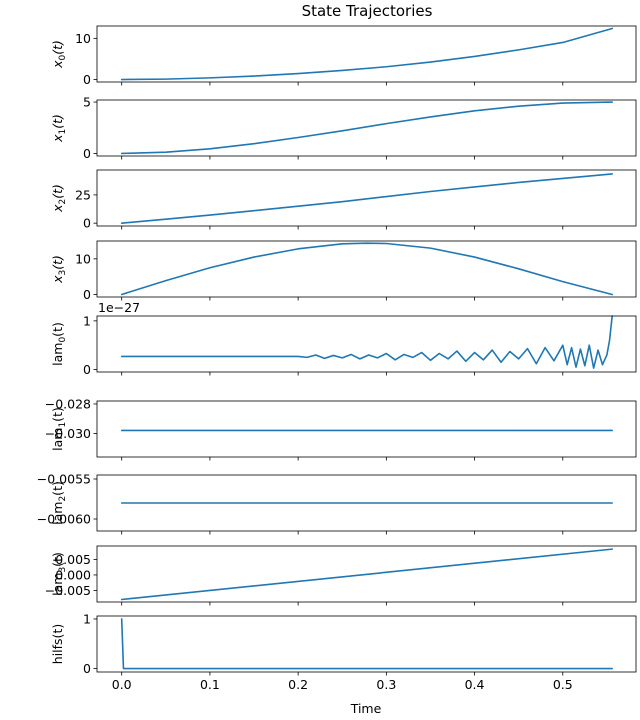 Image resolution: width=640 pixels, height=720 pixels. What do you see at coordinates (119, 307) in the screenshot?
I see `lam0-offset-text: 1e−27` at bounding box center [119, 307].